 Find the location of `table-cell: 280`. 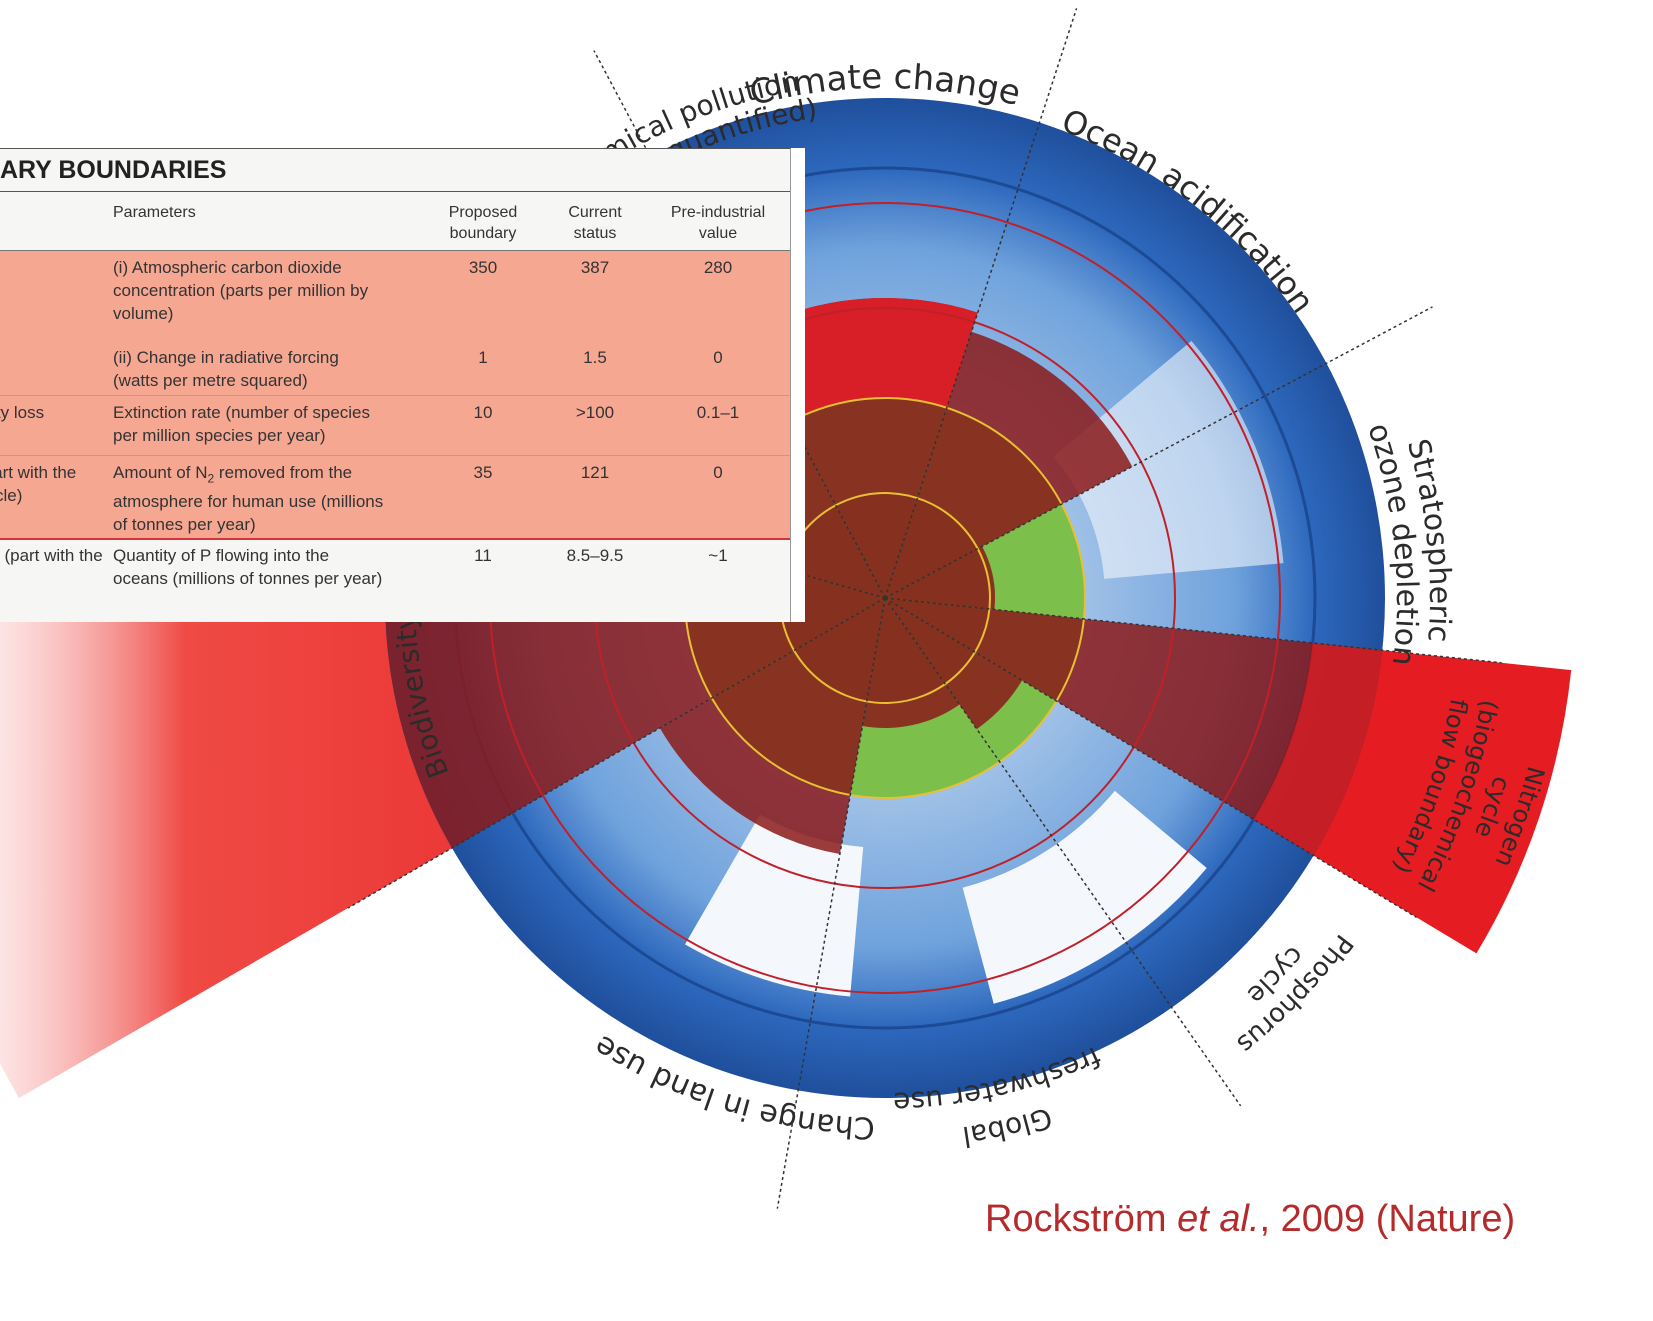

table-cell: 280 is located at coordinates (718, 267).